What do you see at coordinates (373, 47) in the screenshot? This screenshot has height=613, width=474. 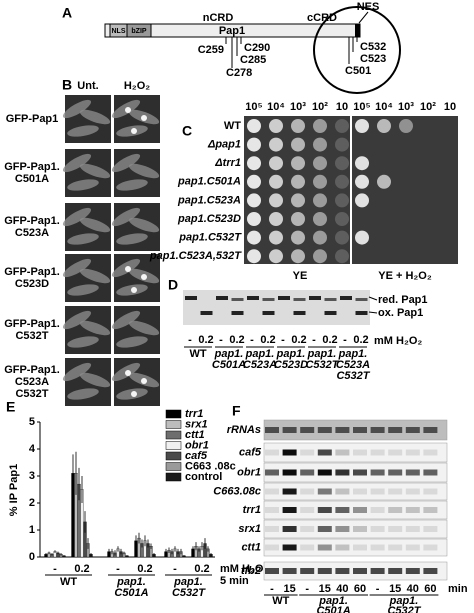 I see `cys-label: C532` at bounding box center [373, 47].